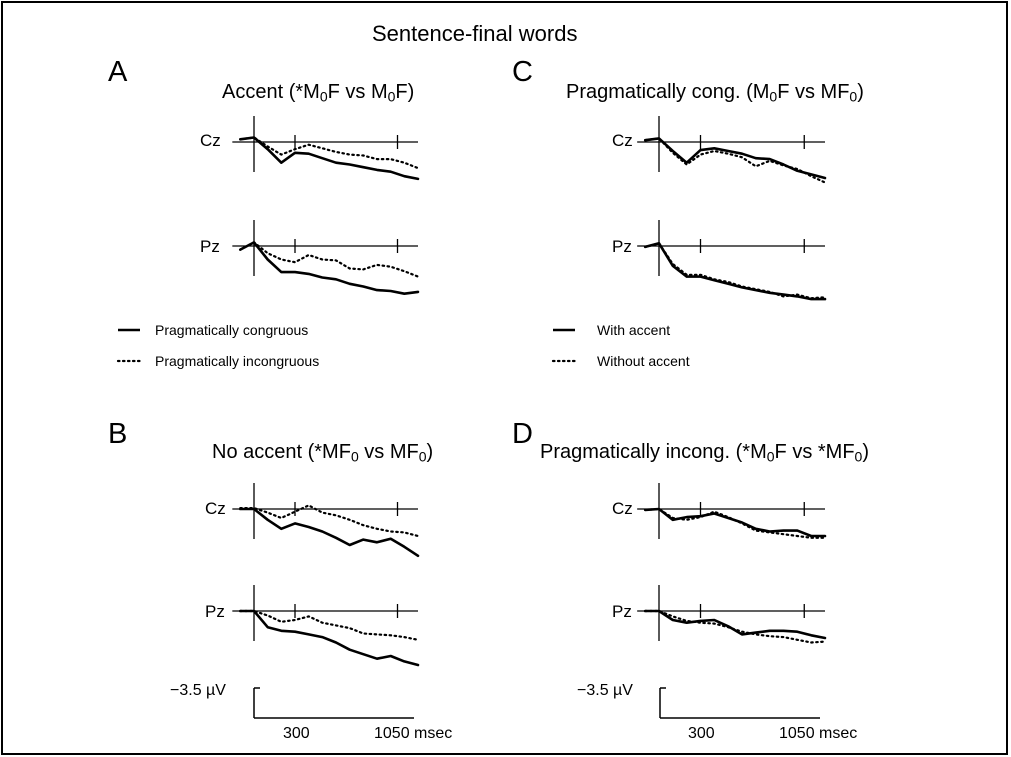 The image size is (1011, 757). What do you see at coordinates (634, 330) in the screenshot?
I see `legend-right-solid-label: With accent` at bounding box center [634, 330].